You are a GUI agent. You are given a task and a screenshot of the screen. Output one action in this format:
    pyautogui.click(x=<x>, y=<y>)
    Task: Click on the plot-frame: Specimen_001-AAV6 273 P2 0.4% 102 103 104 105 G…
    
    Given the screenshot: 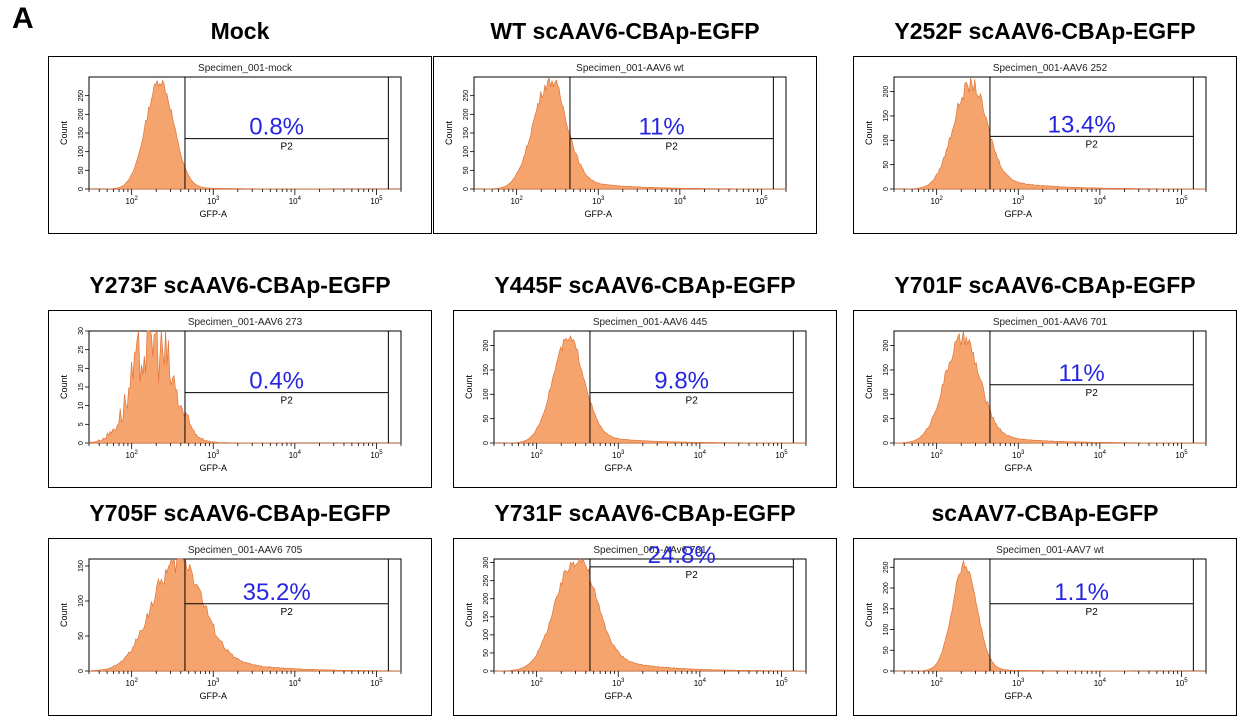 What is the action you would take?
    pyautogui.click(x=240, y=399)
    